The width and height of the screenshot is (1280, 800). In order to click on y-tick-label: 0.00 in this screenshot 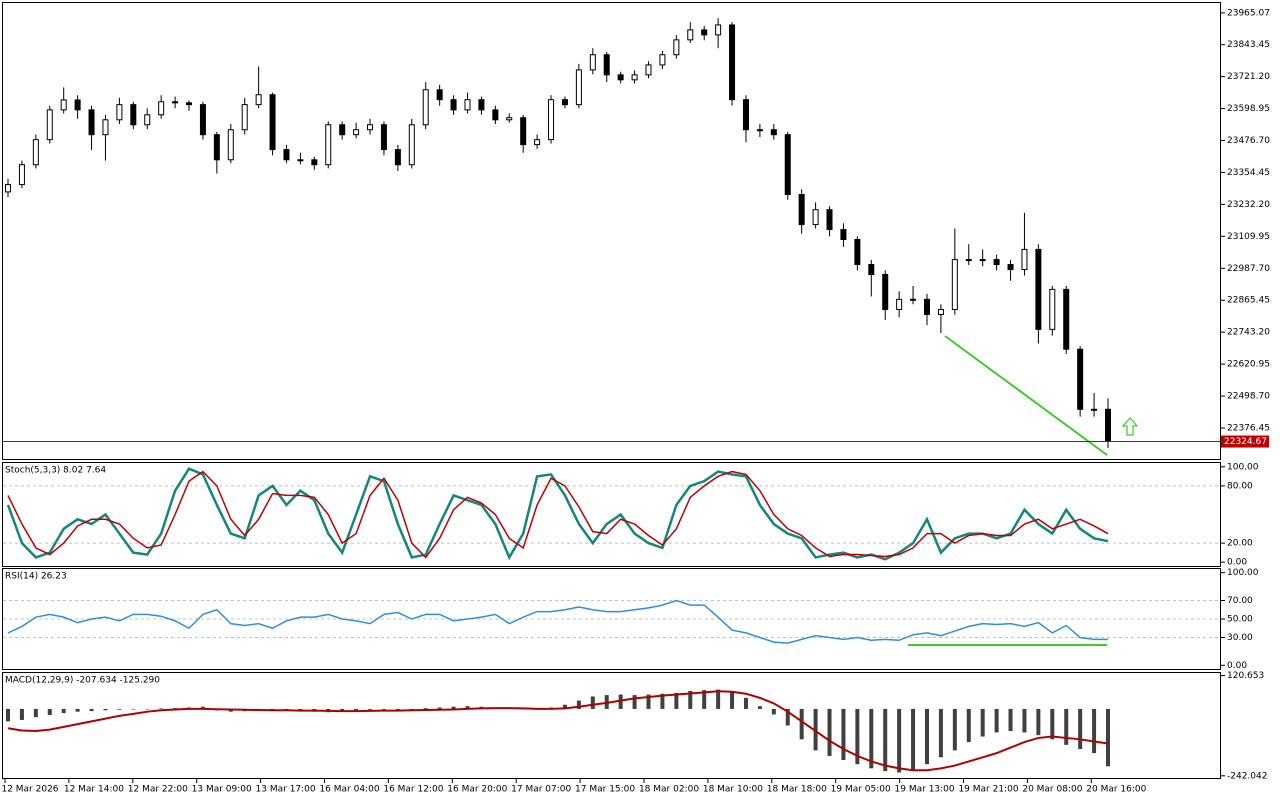, I will do `click(1237, 666)`.